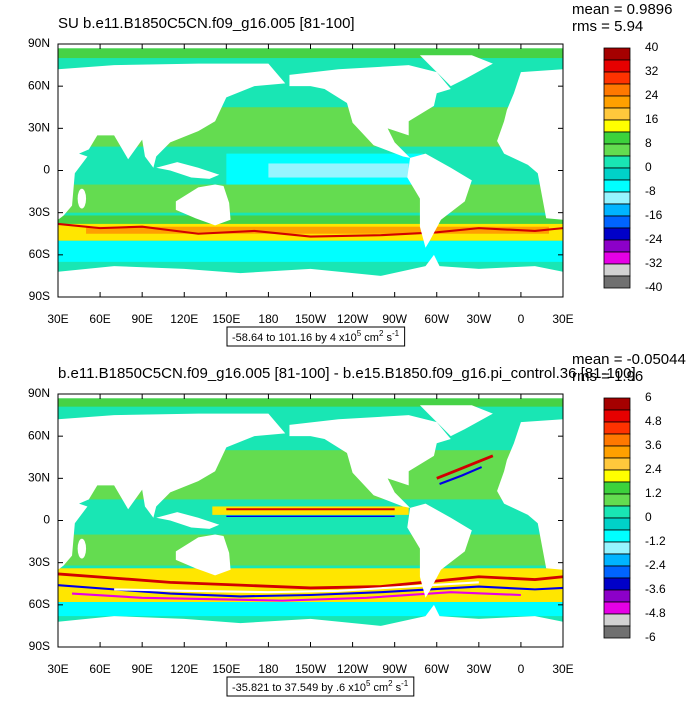 This screenshot has height=705, width=700. Describe the element at coordinates (268, 319) in the screenshot. I see `lon-label: 180` at that location.